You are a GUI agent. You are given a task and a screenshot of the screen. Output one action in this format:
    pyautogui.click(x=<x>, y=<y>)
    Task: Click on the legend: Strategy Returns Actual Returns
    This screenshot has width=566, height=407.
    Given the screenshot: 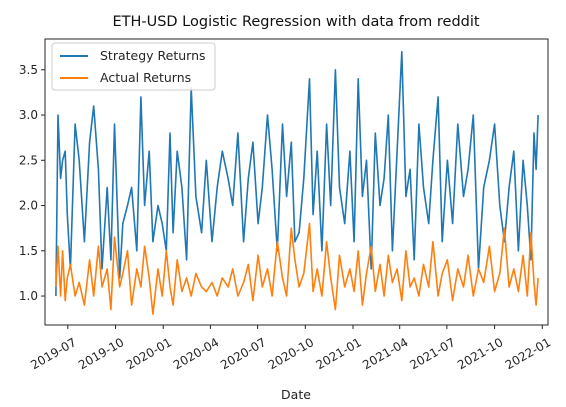 What is the action you would take?
    pyautogui.click(x=133, y=66)
    